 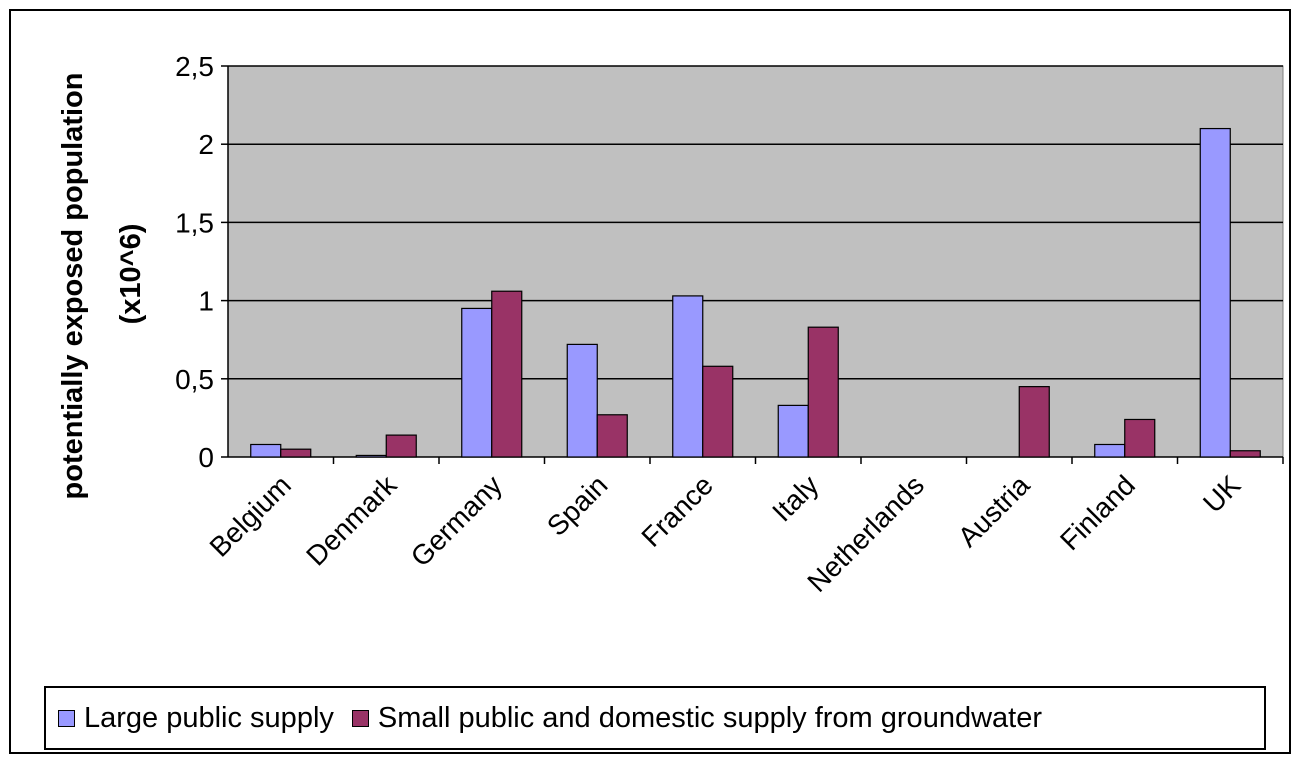 What do you see at coordinates (209, 717) in the screenshot?
I see `legend-label: Large public supply` at bounding box center [209, 717].